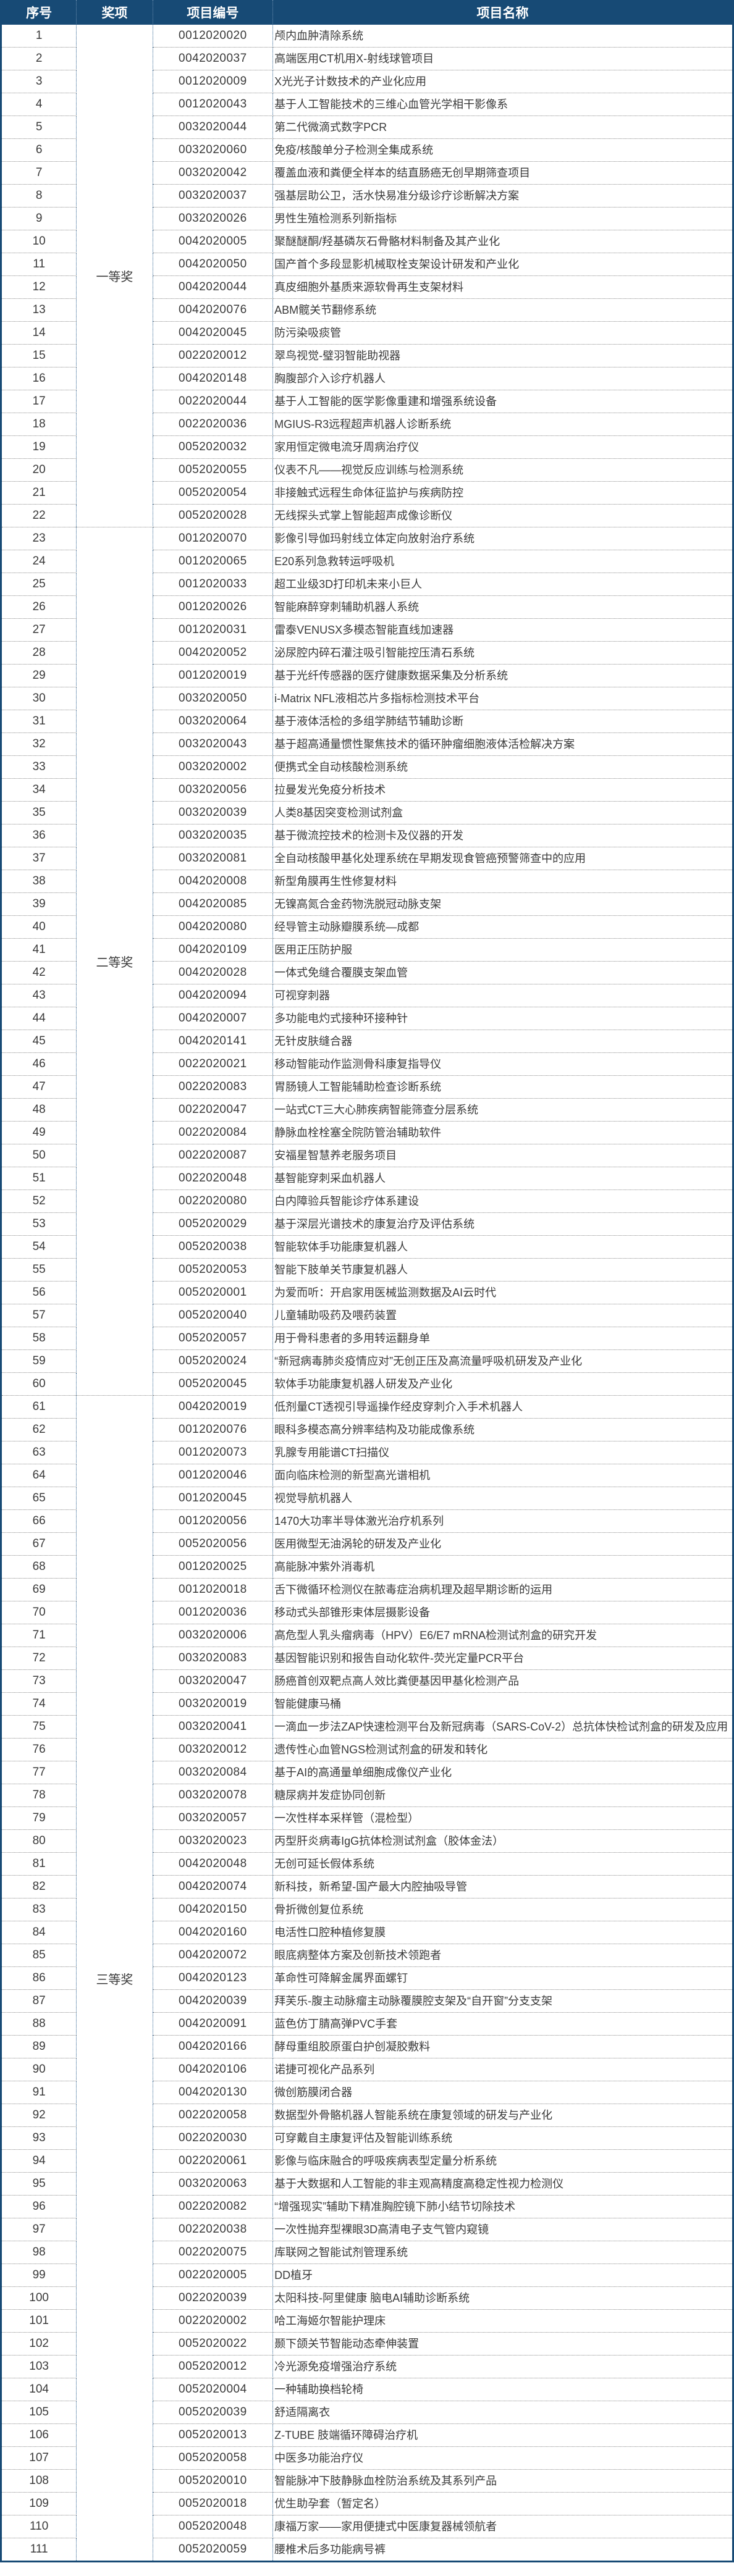 This screenshot has width=734, height=2576. I want to click on project-name: 腰椎术后多功能病号裤, so click(502, 2550).